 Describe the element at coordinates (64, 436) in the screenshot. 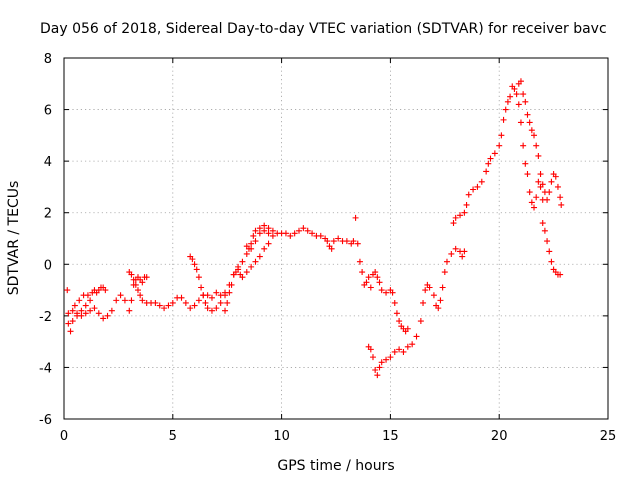

I see `x-tick-label: 0` at that location.